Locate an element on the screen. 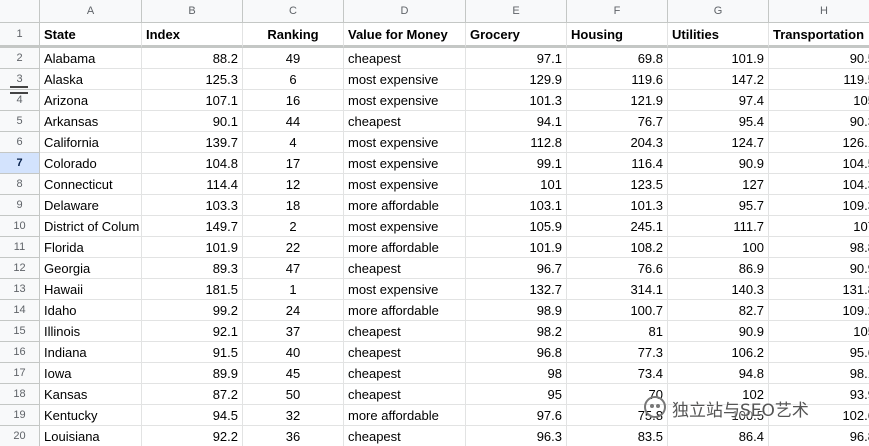 The width and height of the screenshot is (869, 446). cell: Florida is located at coordinates (91, 247).